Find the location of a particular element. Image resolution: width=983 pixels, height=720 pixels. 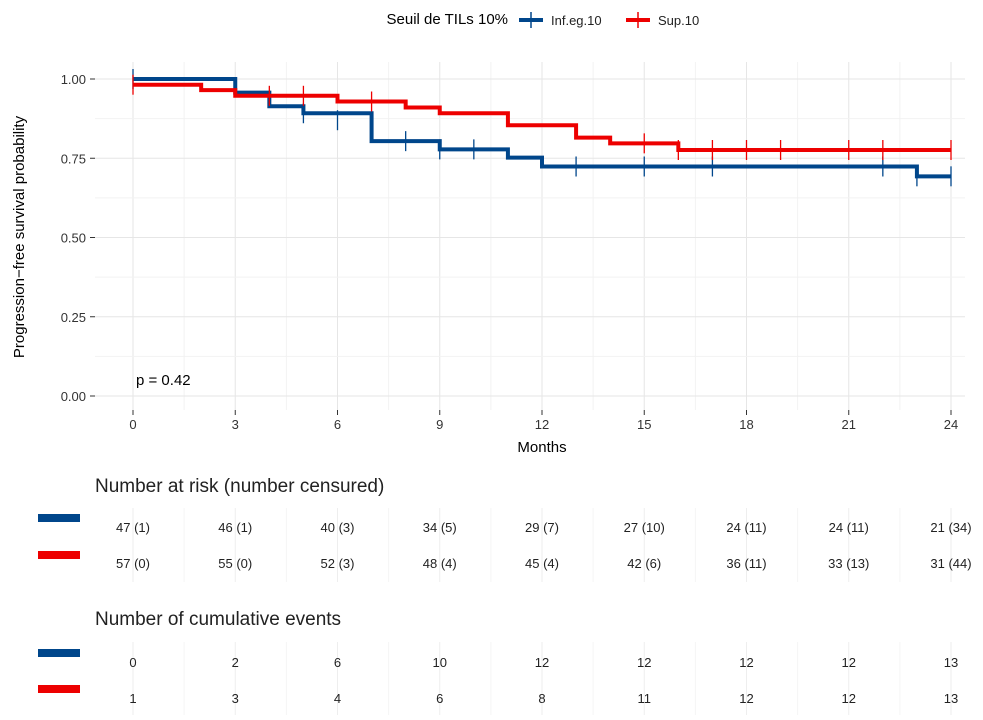

chart-title: Seuil de TILs 10% is located at coordinates (447, 19).